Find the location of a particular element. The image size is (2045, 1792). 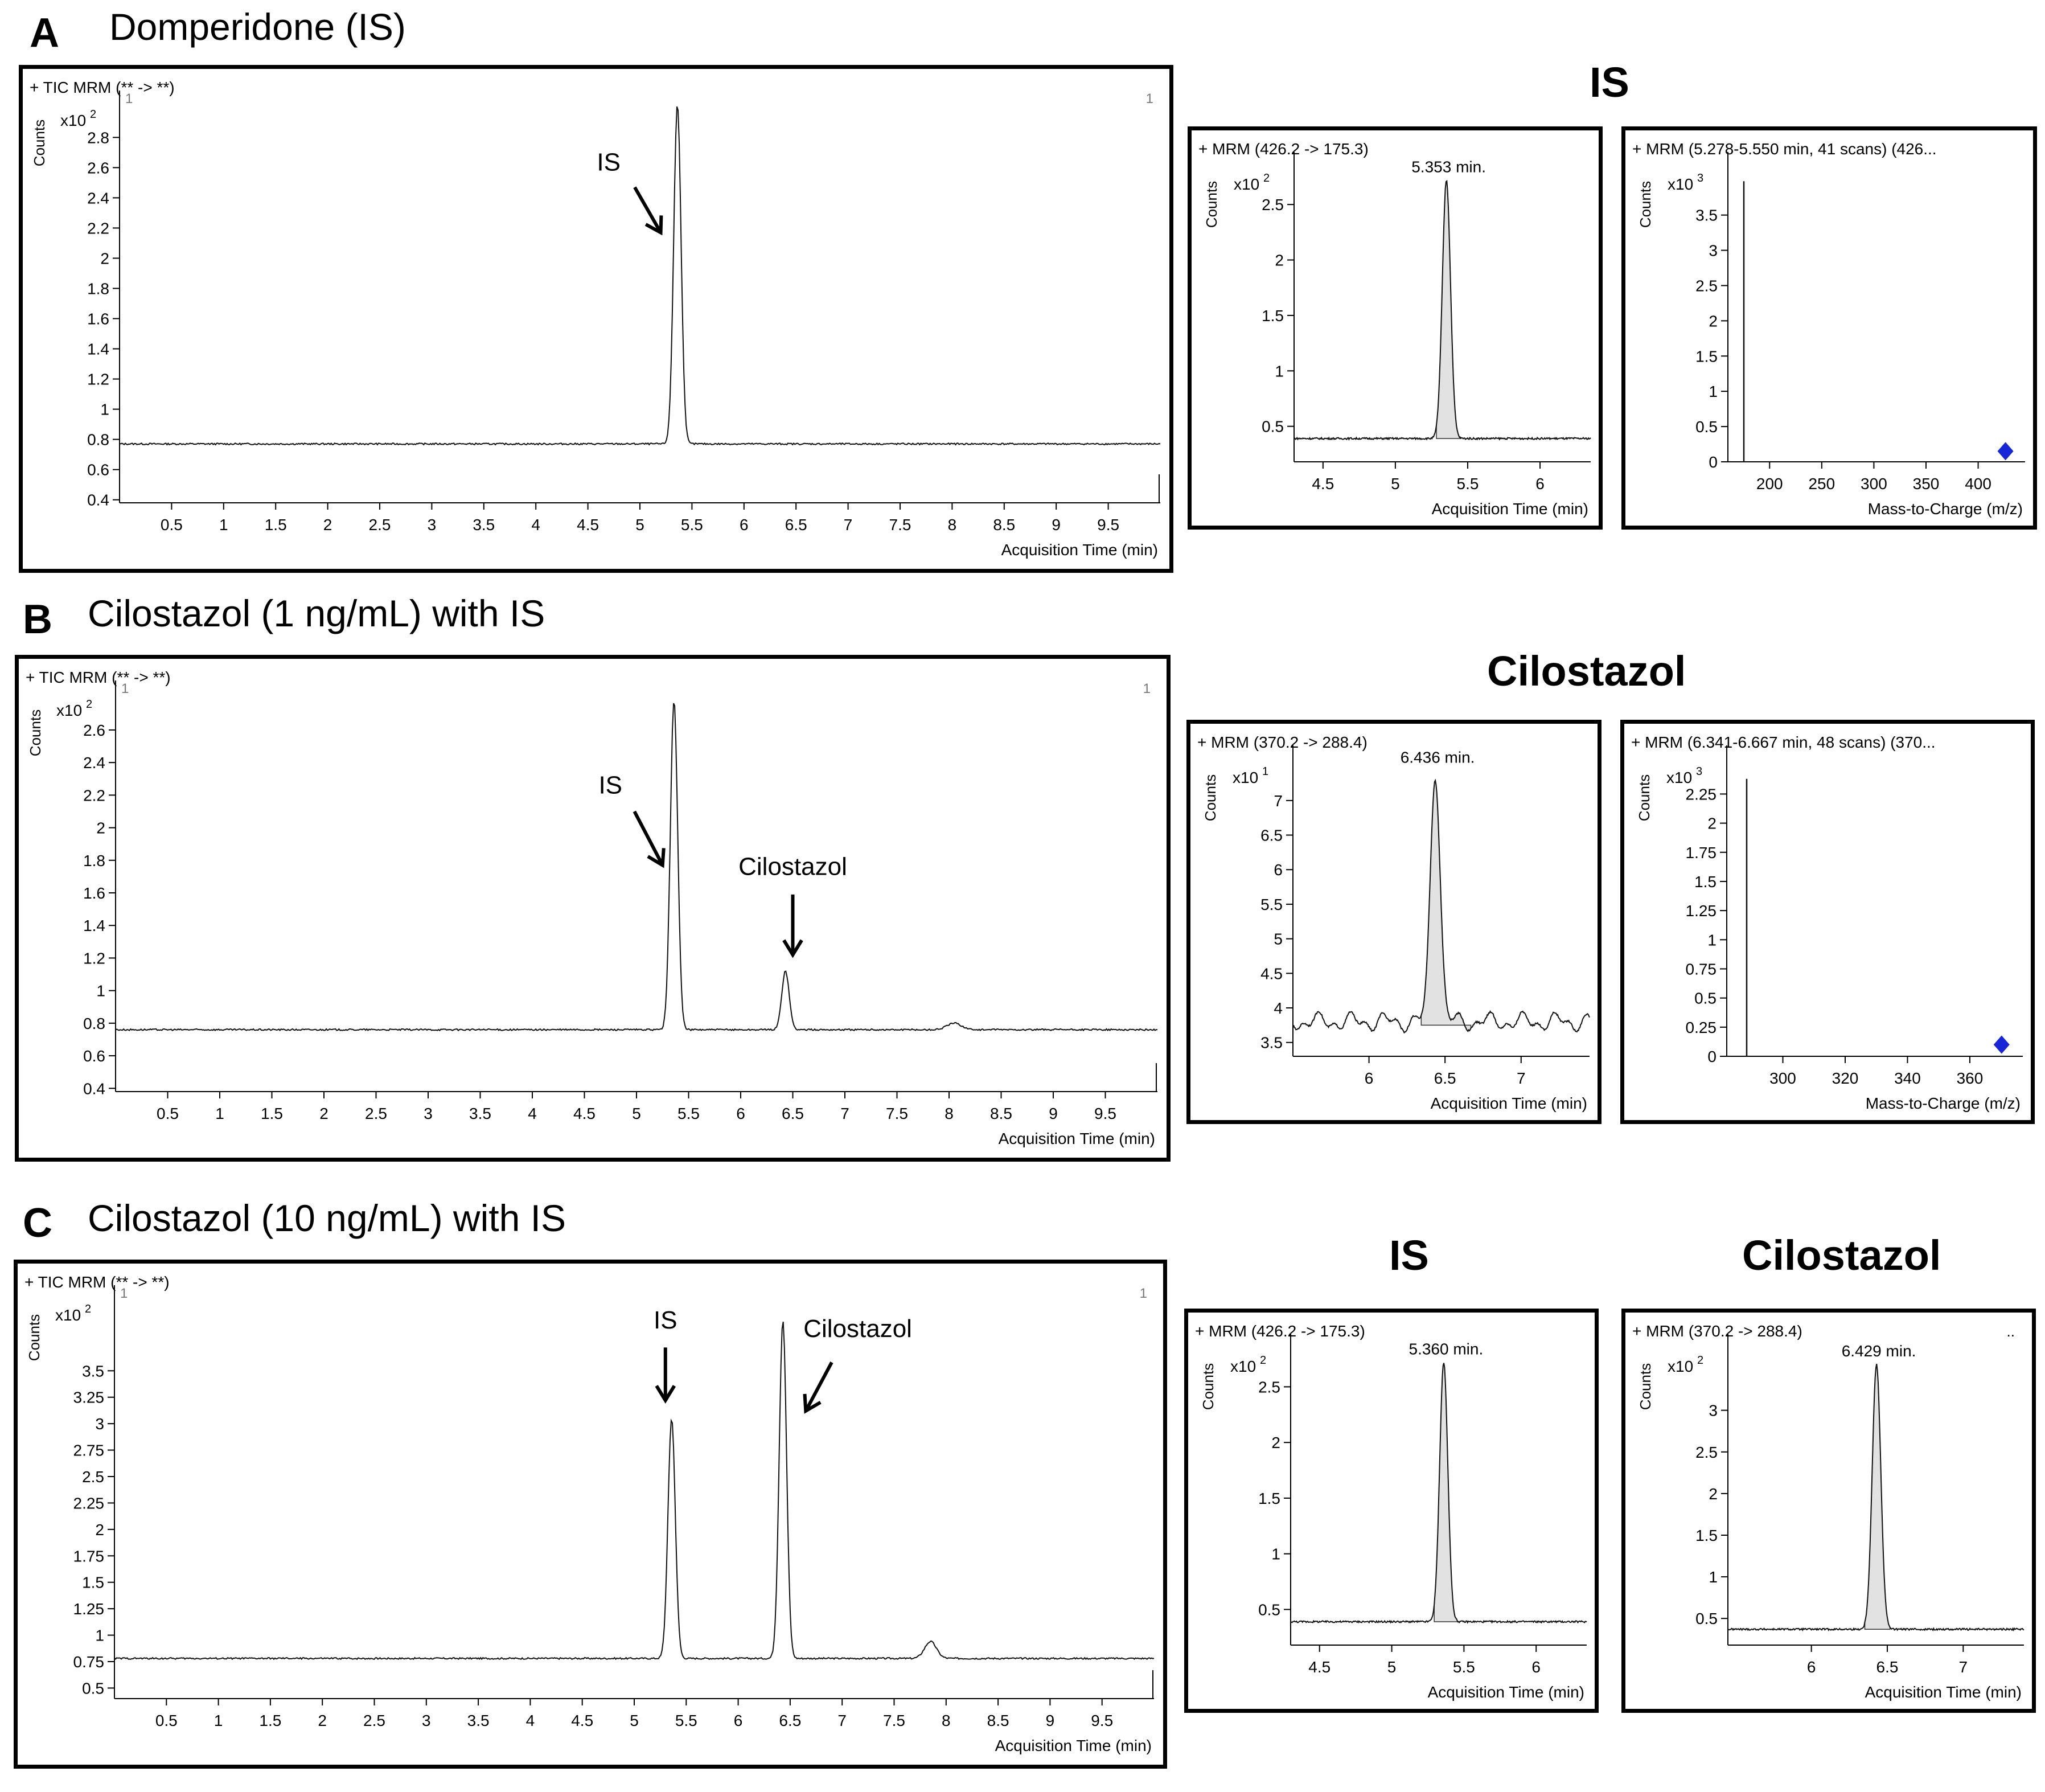

x-tick-label: 1.5 is located at coordinates (270, 1720).